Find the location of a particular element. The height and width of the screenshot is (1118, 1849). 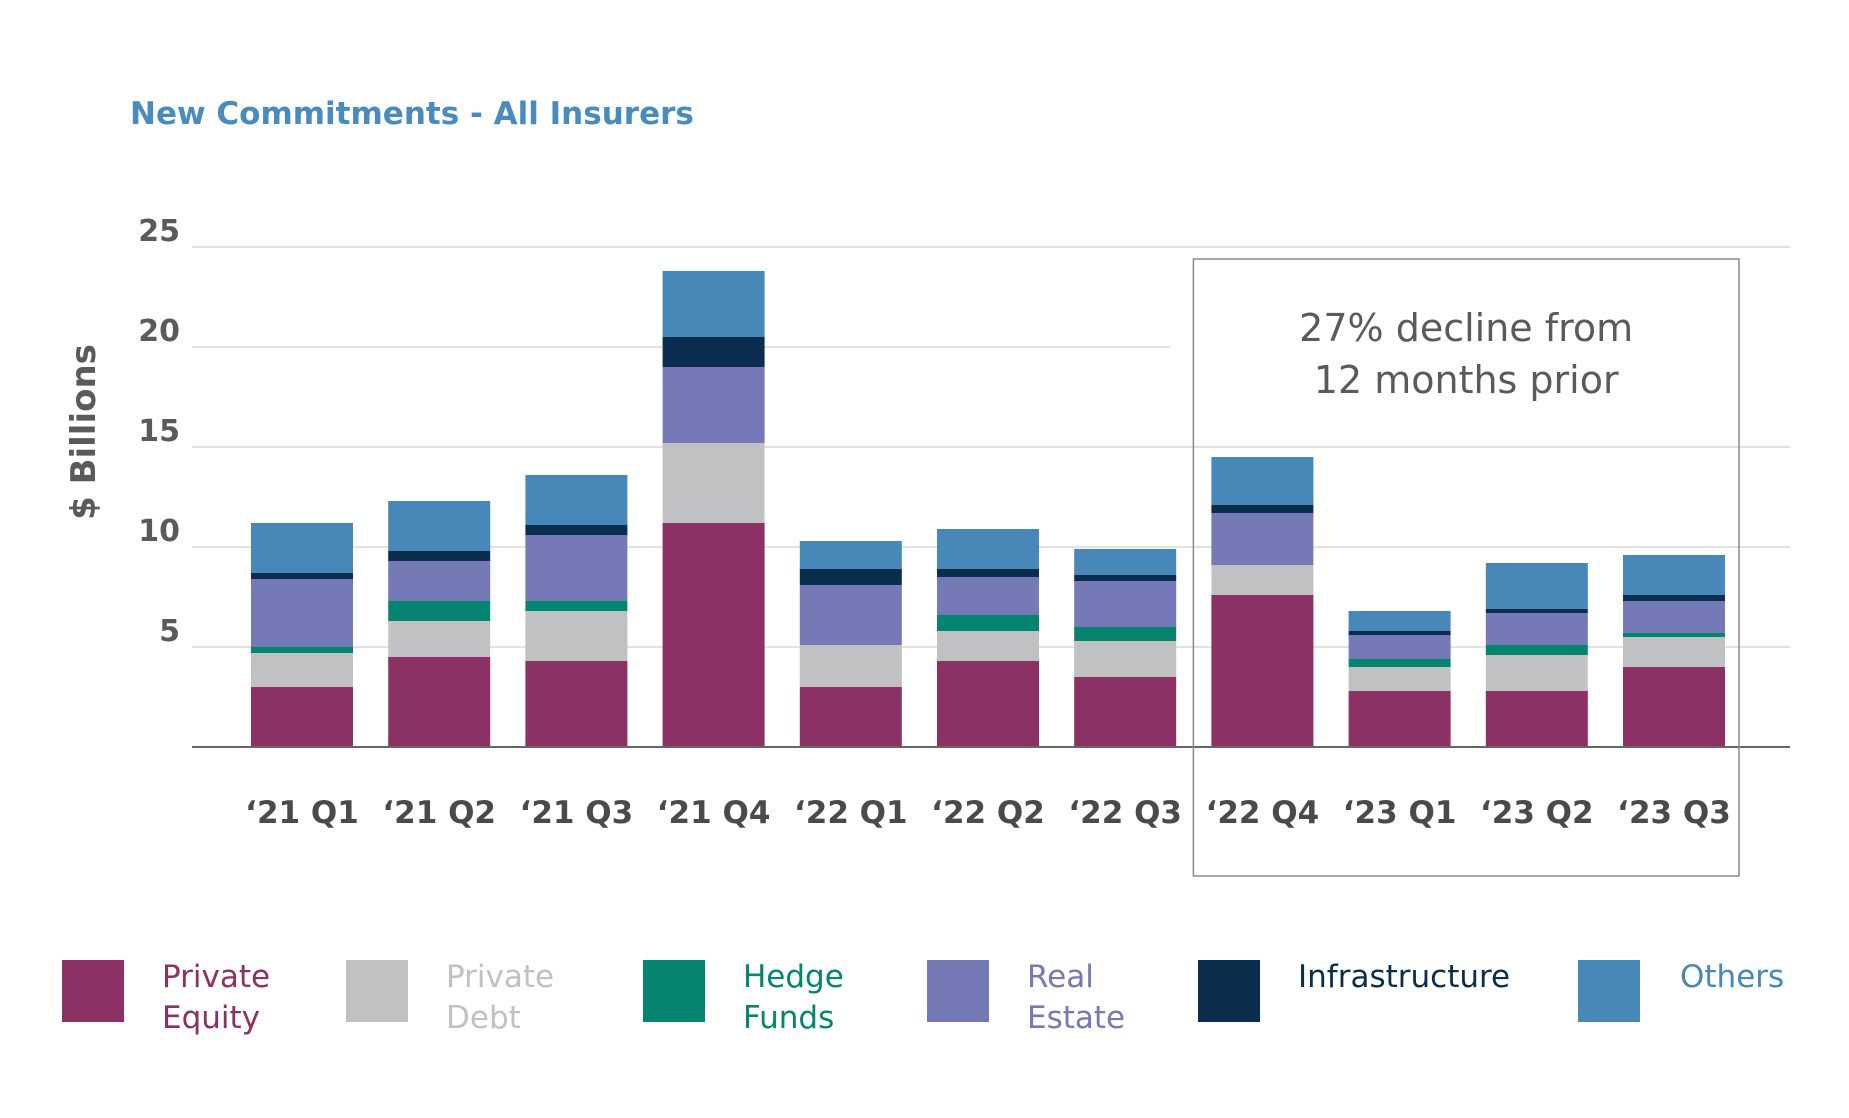

legend-label: Infrastructure is located at coordinates (1404, 977).